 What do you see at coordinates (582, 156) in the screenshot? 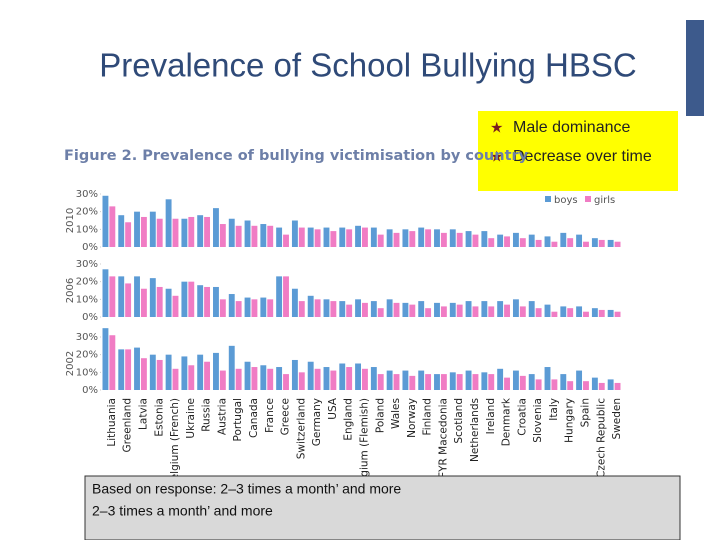
I see `bullet: Decrease over time` at bounding box center [582, 156].